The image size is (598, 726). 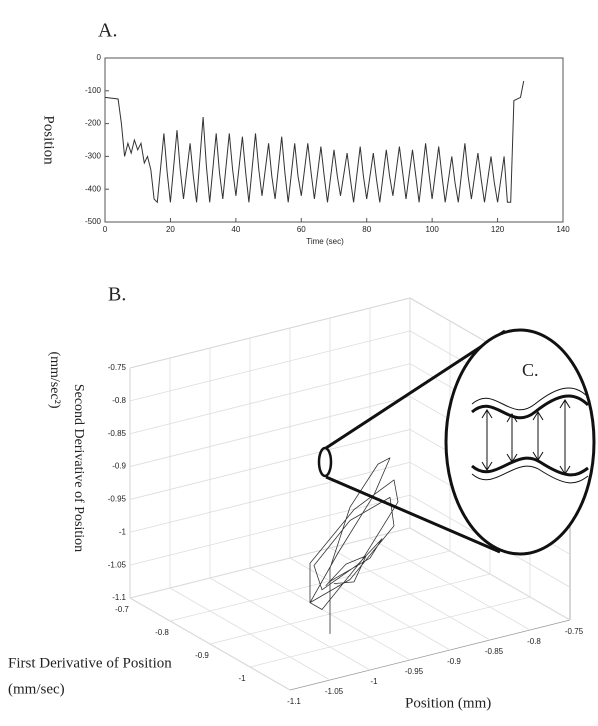 What do you see at coordinates (432, 229) in the screenshot?
I see `x-tick-label: 100` at bounding box center [432, 229].